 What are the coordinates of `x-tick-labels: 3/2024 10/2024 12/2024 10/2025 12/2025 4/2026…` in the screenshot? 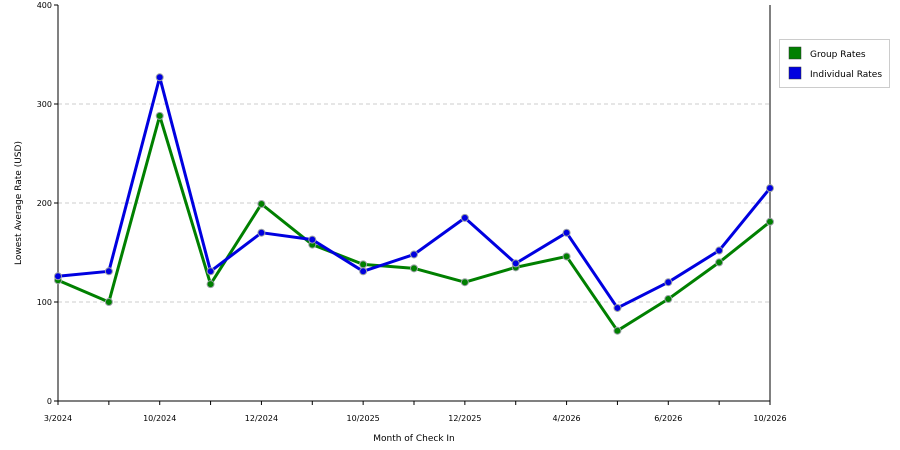 It's located at (415, 418).